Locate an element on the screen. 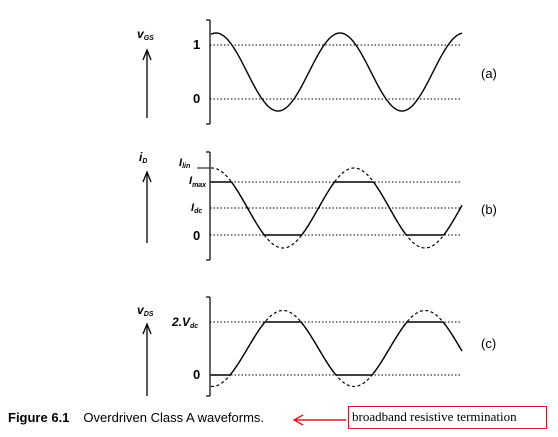 Image resolution: width=558 pixels, height=437 pixels. figure-label: Figure 6.1 is located at coordinates (39, 417).